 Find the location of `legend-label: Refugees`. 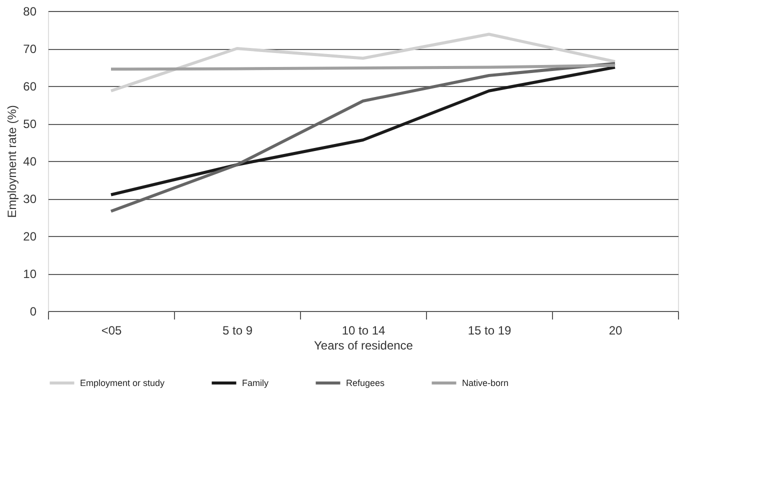

legend-label: Refugees is located at coordinates (366, 383).